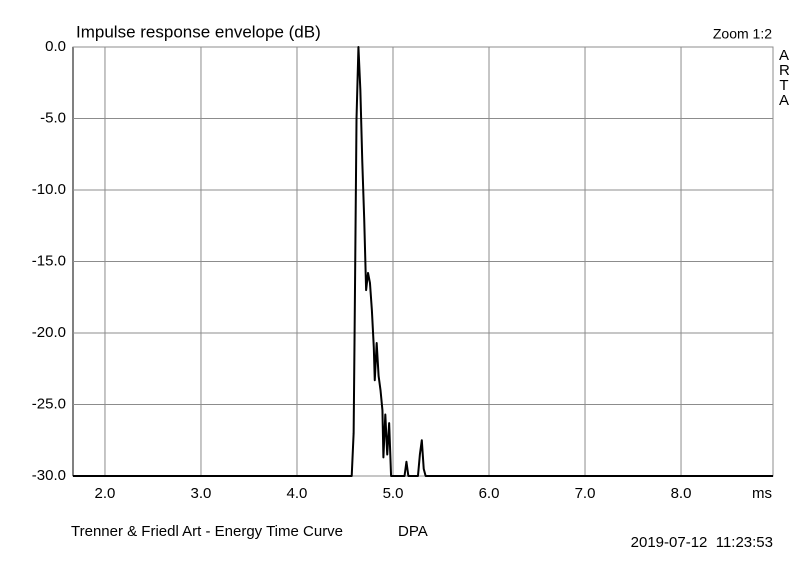 The height and width of the screenshot is (575, 800). What do you see at coordinates (49, 332) in the screenshot?
I see `y-tick-label: -20.0` at bounding box center [49, 332].